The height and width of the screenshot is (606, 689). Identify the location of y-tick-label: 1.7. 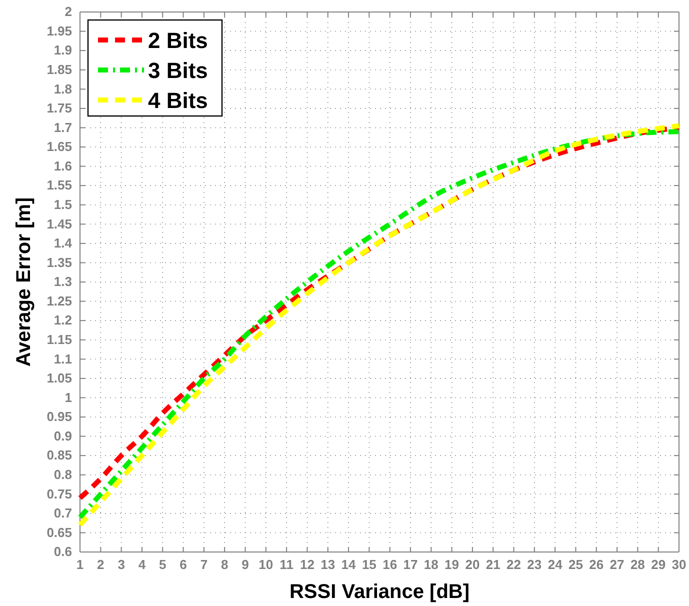
(63, 127).